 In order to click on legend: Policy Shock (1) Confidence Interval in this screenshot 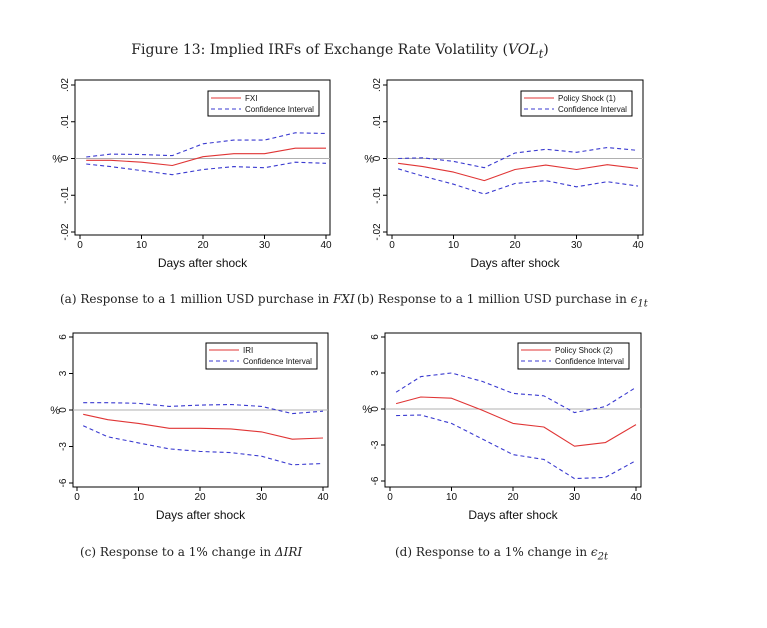, I will do `click(576, 103)`.